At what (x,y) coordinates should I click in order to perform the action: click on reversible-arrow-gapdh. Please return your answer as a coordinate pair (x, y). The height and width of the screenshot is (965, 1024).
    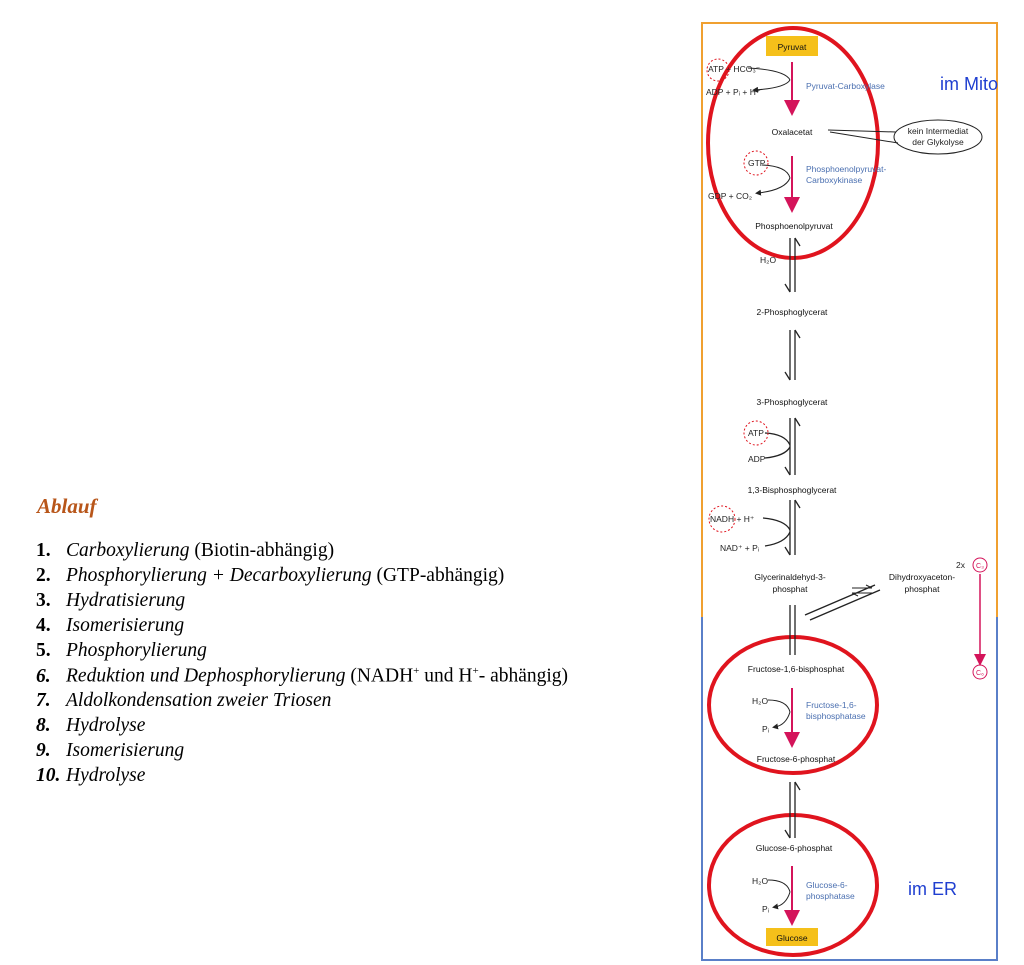
    Looking at the image, I should click on (781, 527).